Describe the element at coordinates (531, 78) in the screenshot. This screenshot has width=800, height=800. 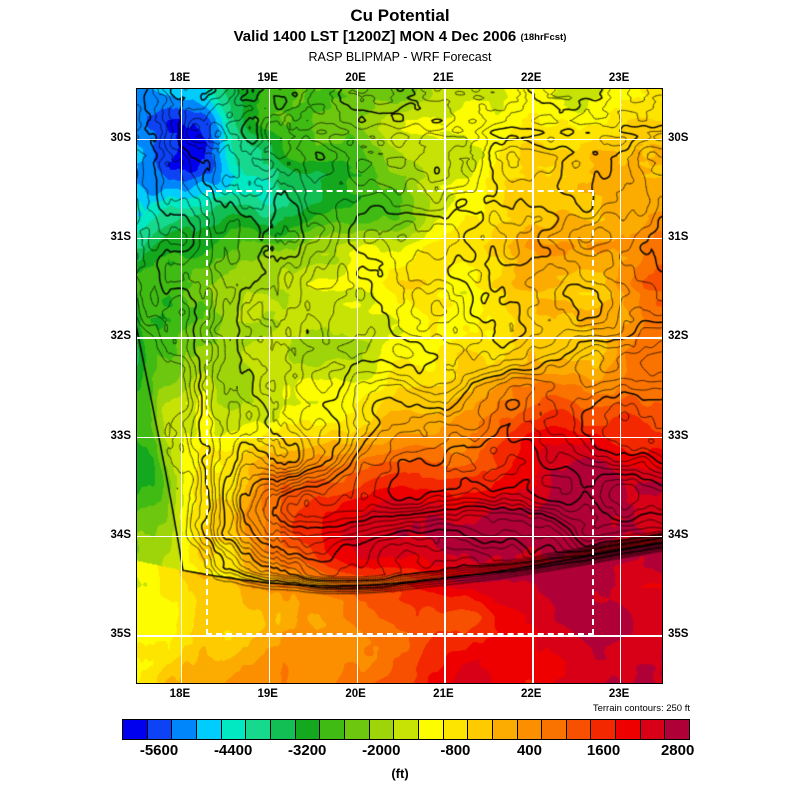
I see `axis-label-top-22E: 22E` at that location.